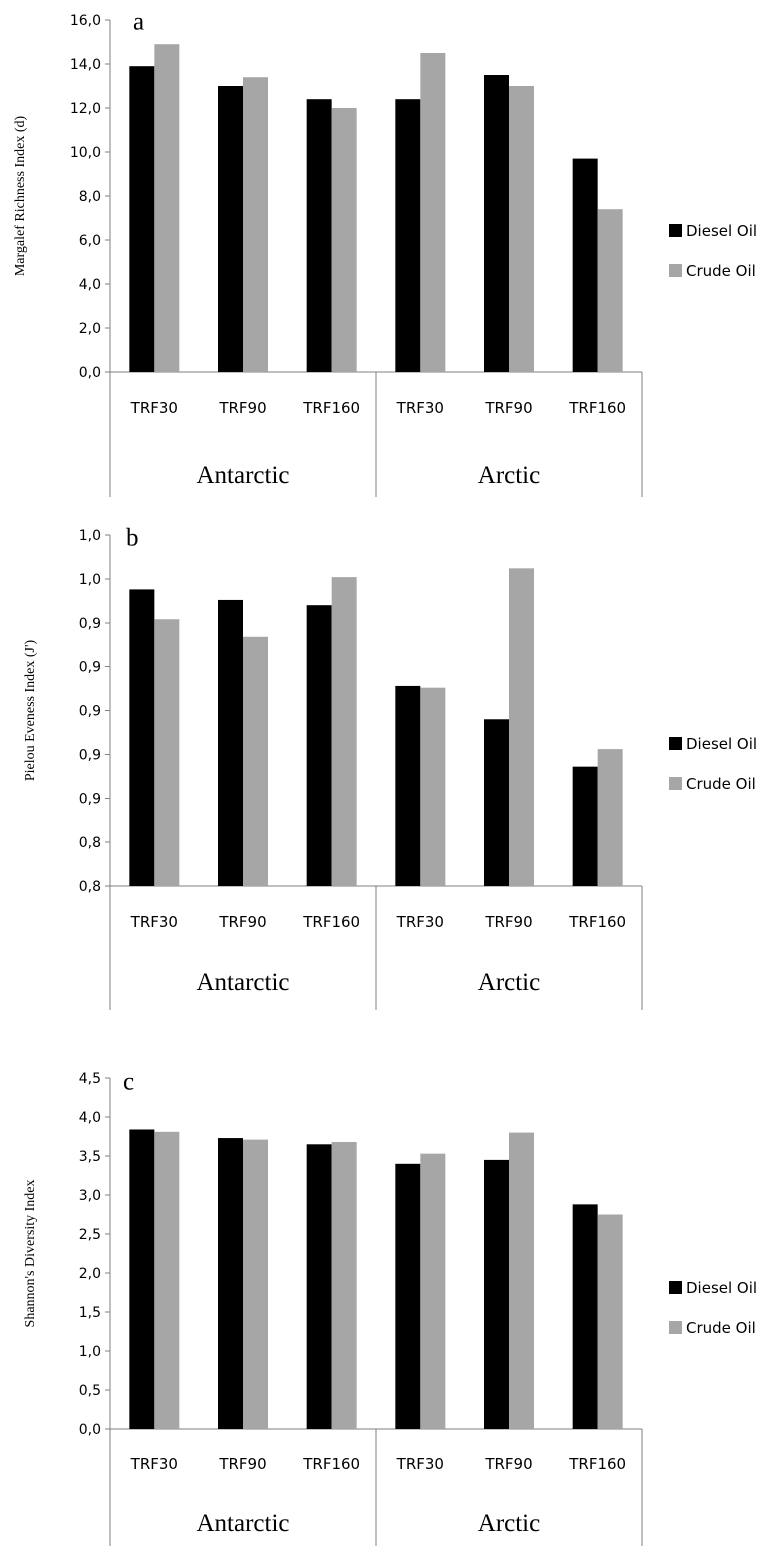 Image resolution: width=784 pixels, height=1546 pixels. Describe the element at coordinates (90, 1391) in the screenshot. I see `y-tick-label: 0,5` at that location.